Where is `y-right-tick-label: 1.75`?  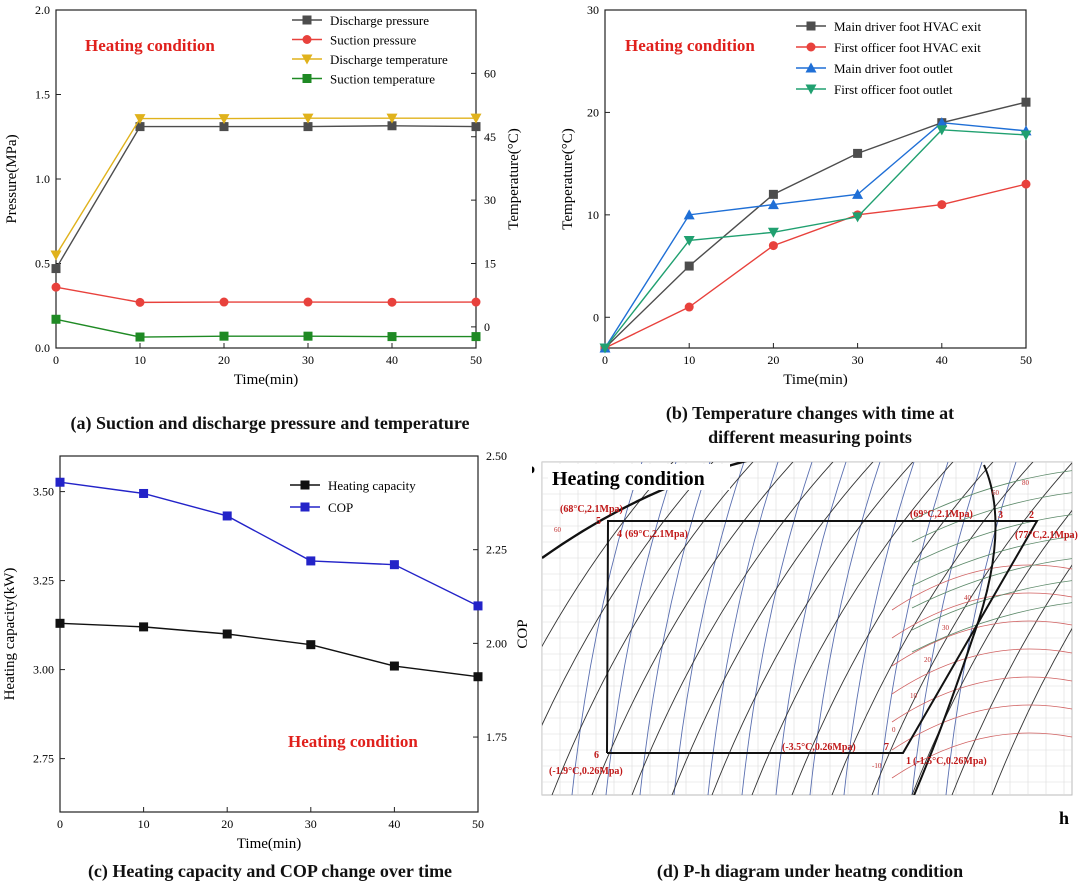 y-right-tick-label: 1.75 is located at coordinates (496, 737).